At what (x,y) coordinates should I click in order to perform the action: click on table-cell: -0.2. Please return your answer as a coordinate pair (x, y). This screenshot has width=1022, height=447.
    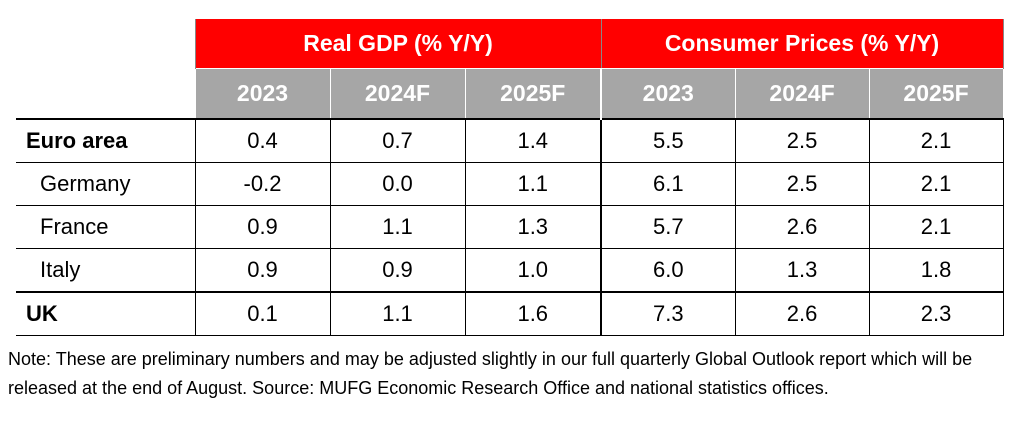
    Looking at the image, I should click on (262, 184).